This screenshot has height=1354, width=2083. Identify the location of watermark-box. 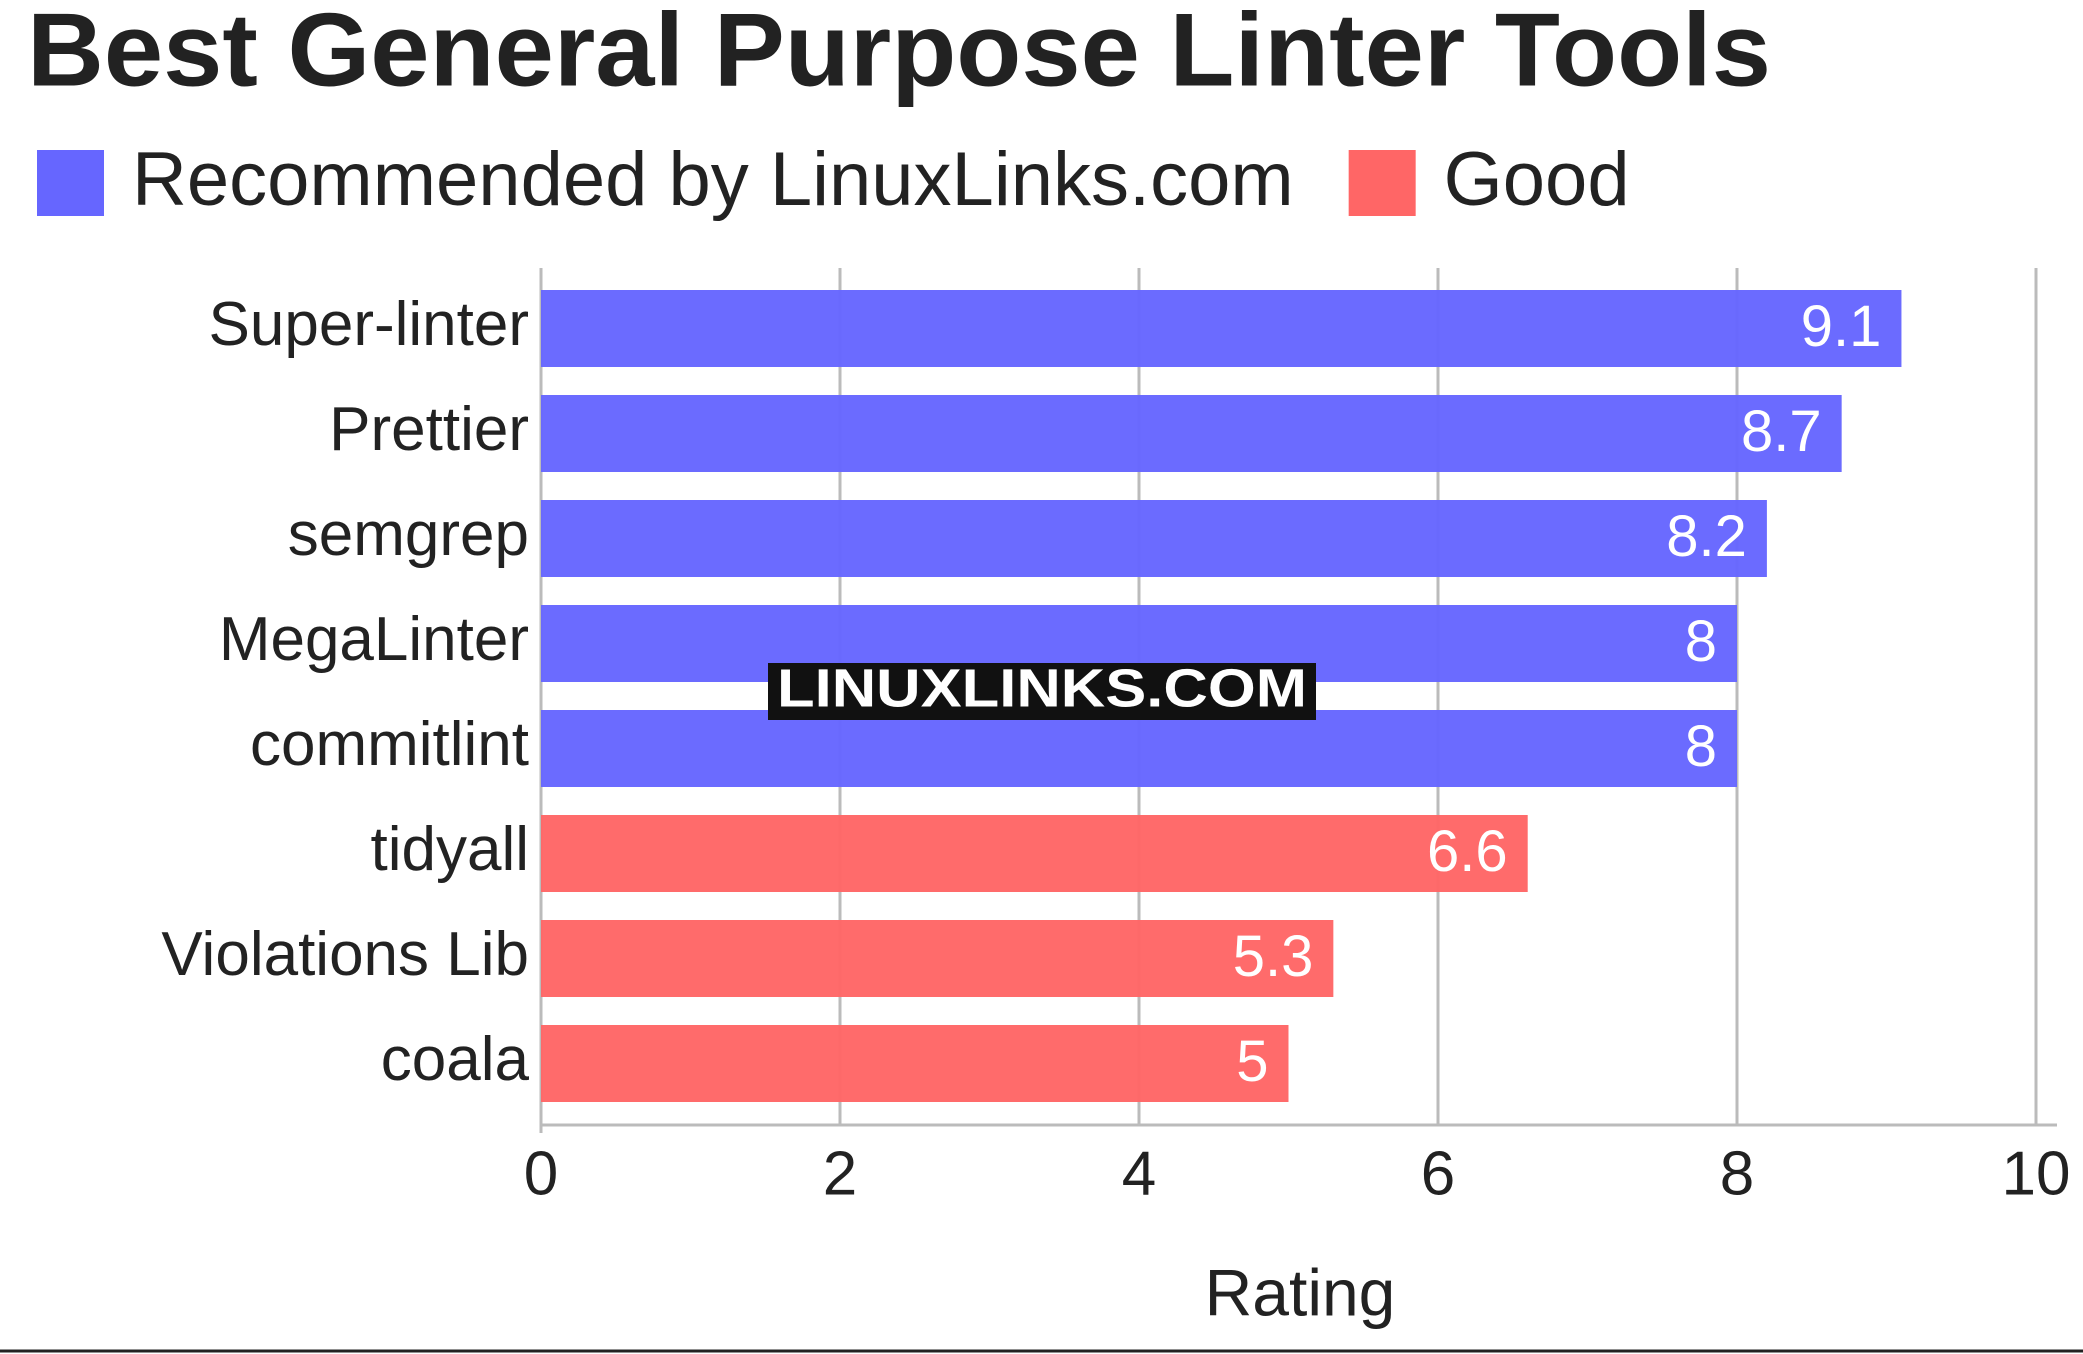
(1042, 691).